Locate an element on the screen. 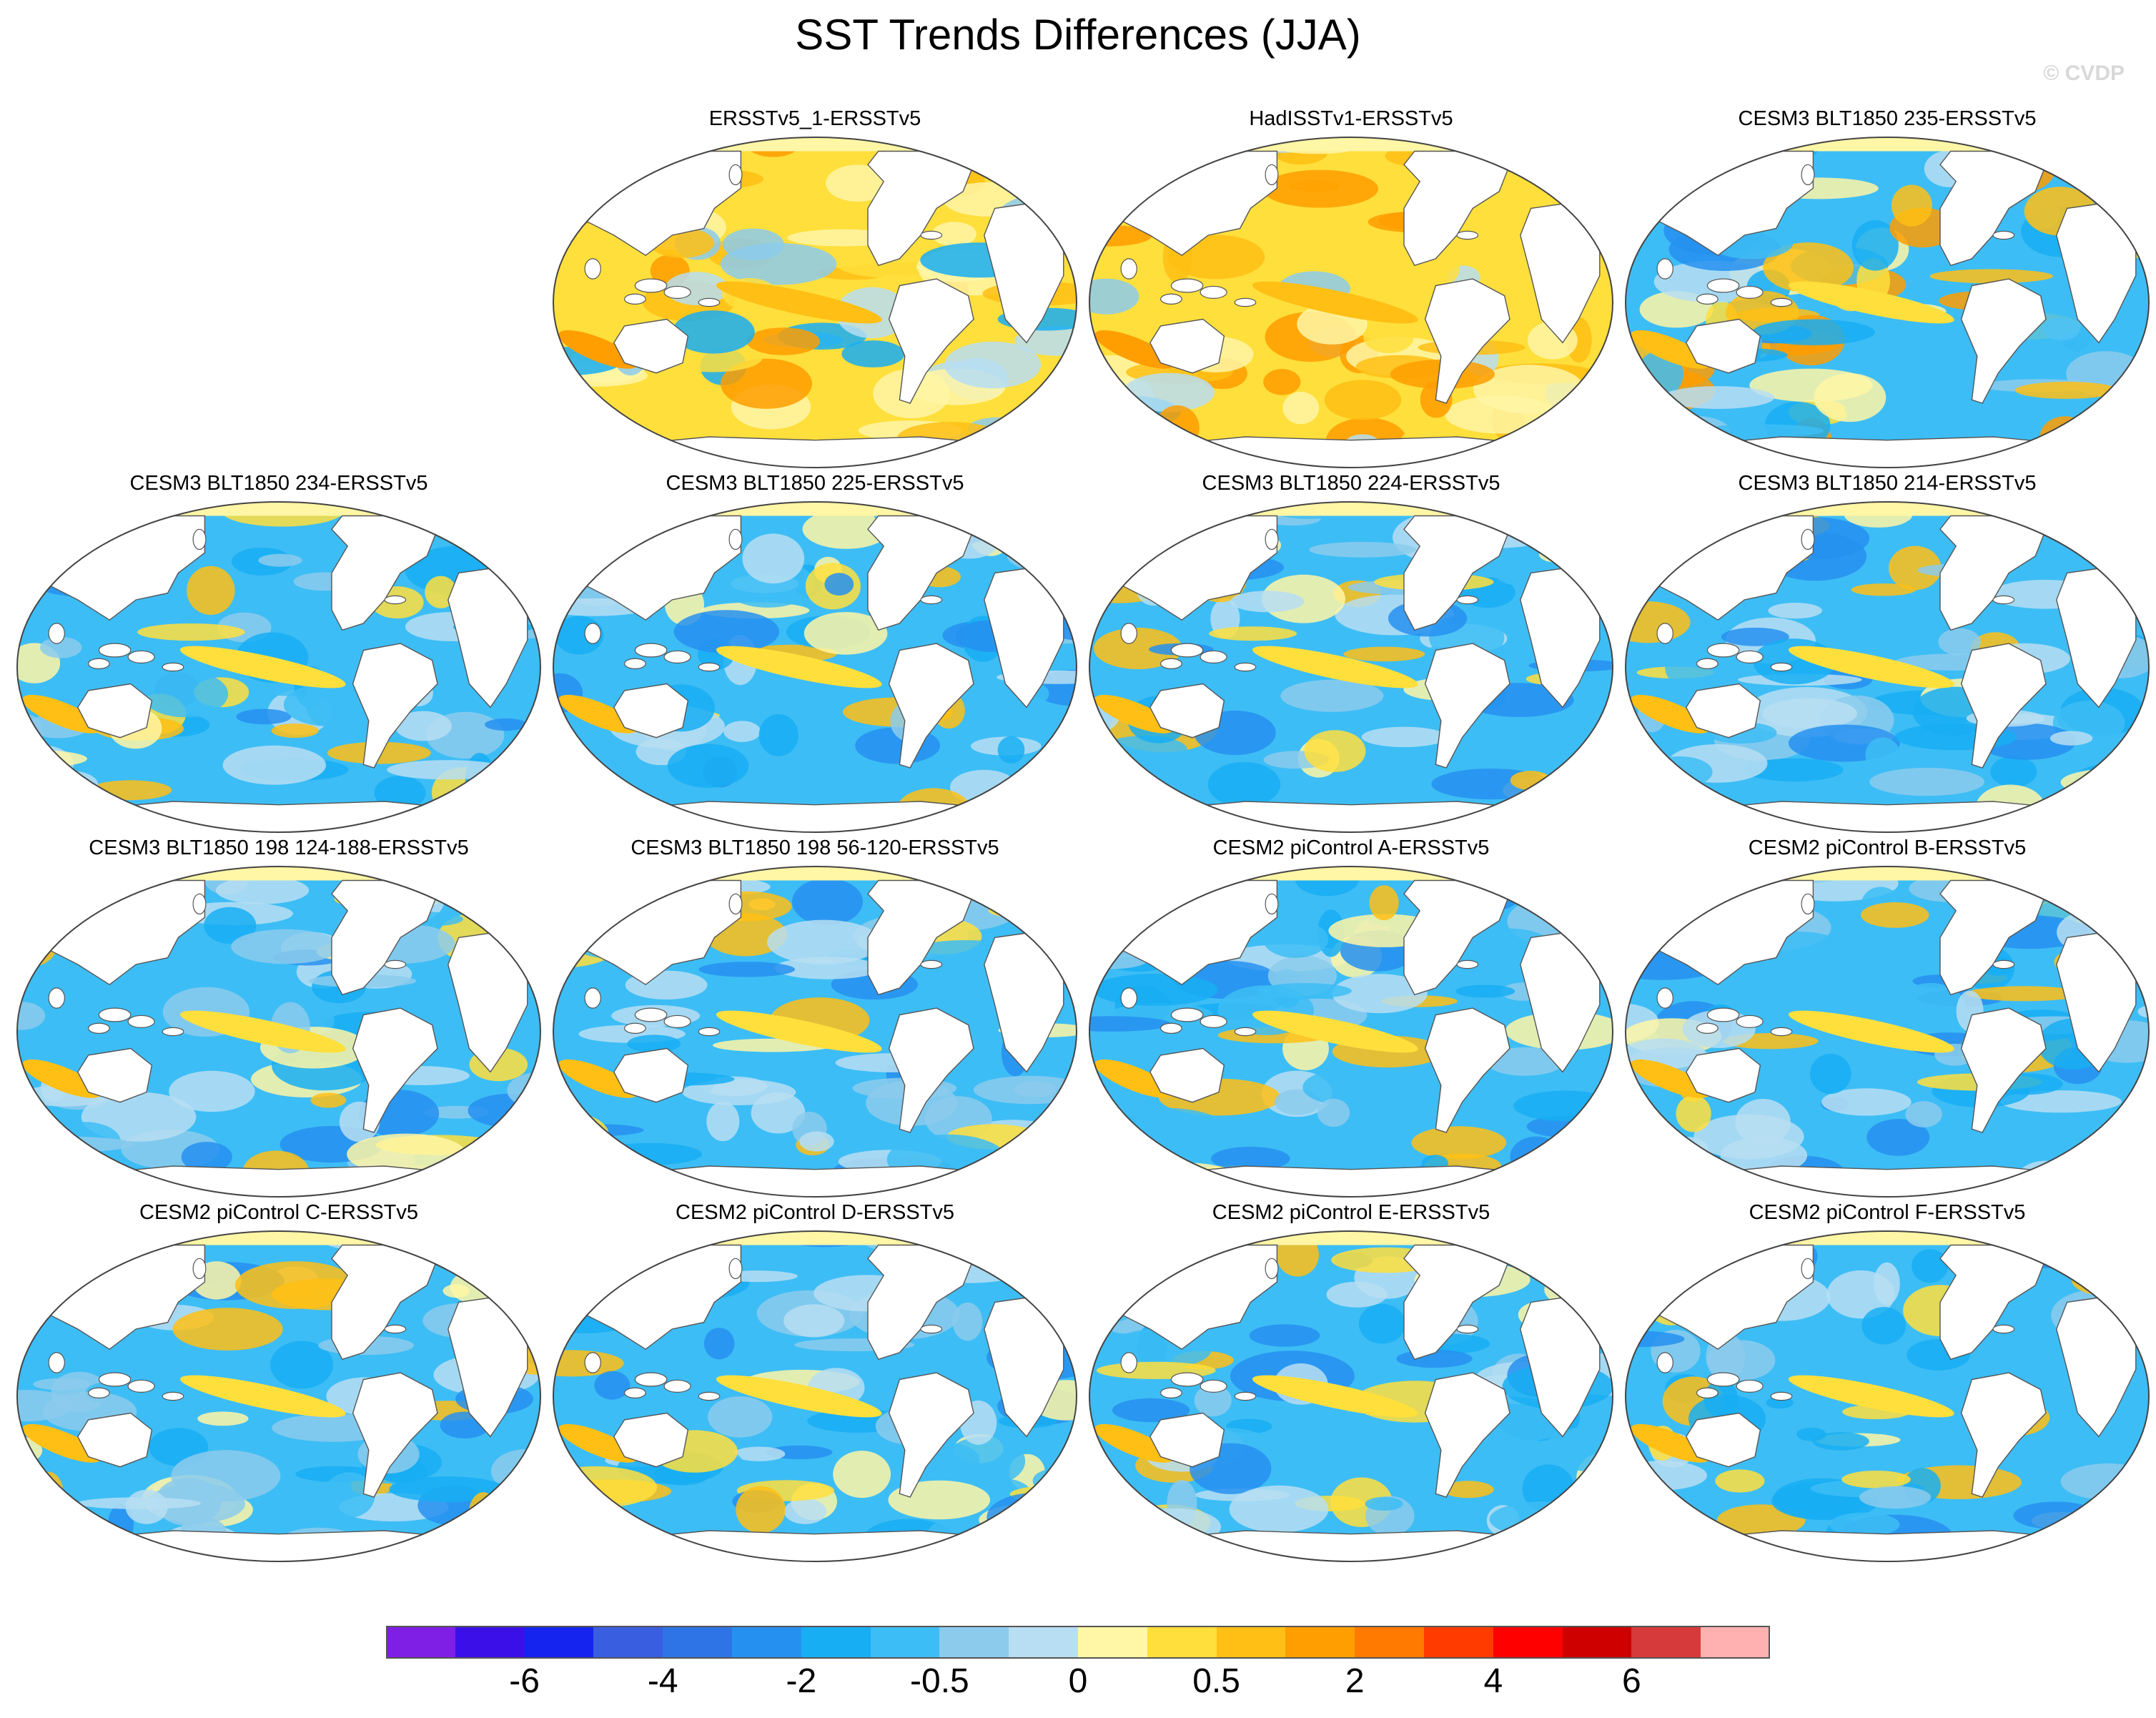  colorbar-tick-label: 2 is located at coordinates (1355, 1681).